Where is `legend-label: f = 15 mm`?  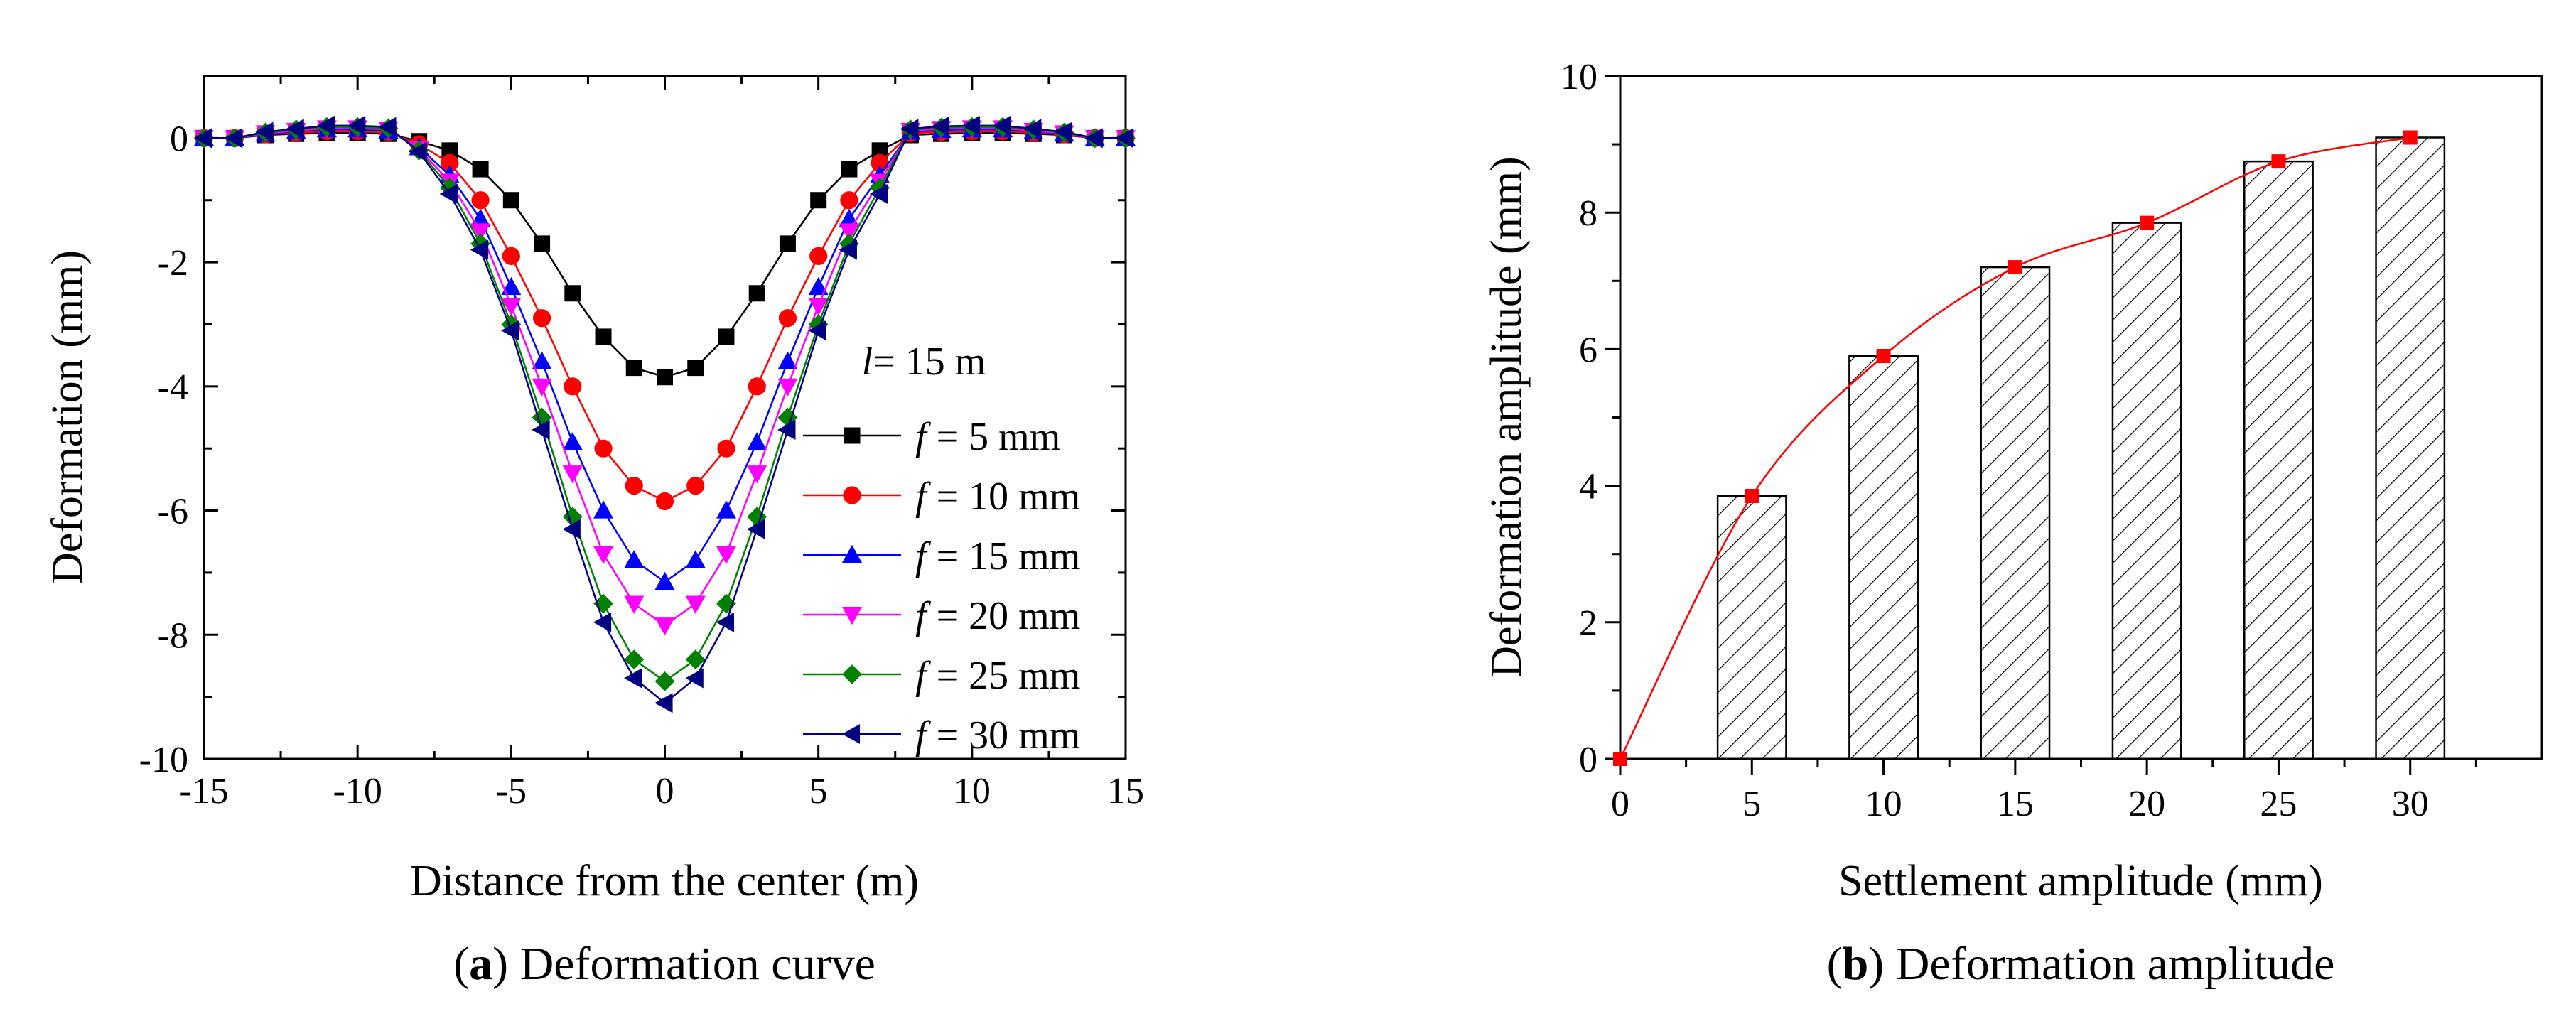 legend-label: f = 15 mm is located at coordinates (998, 556).